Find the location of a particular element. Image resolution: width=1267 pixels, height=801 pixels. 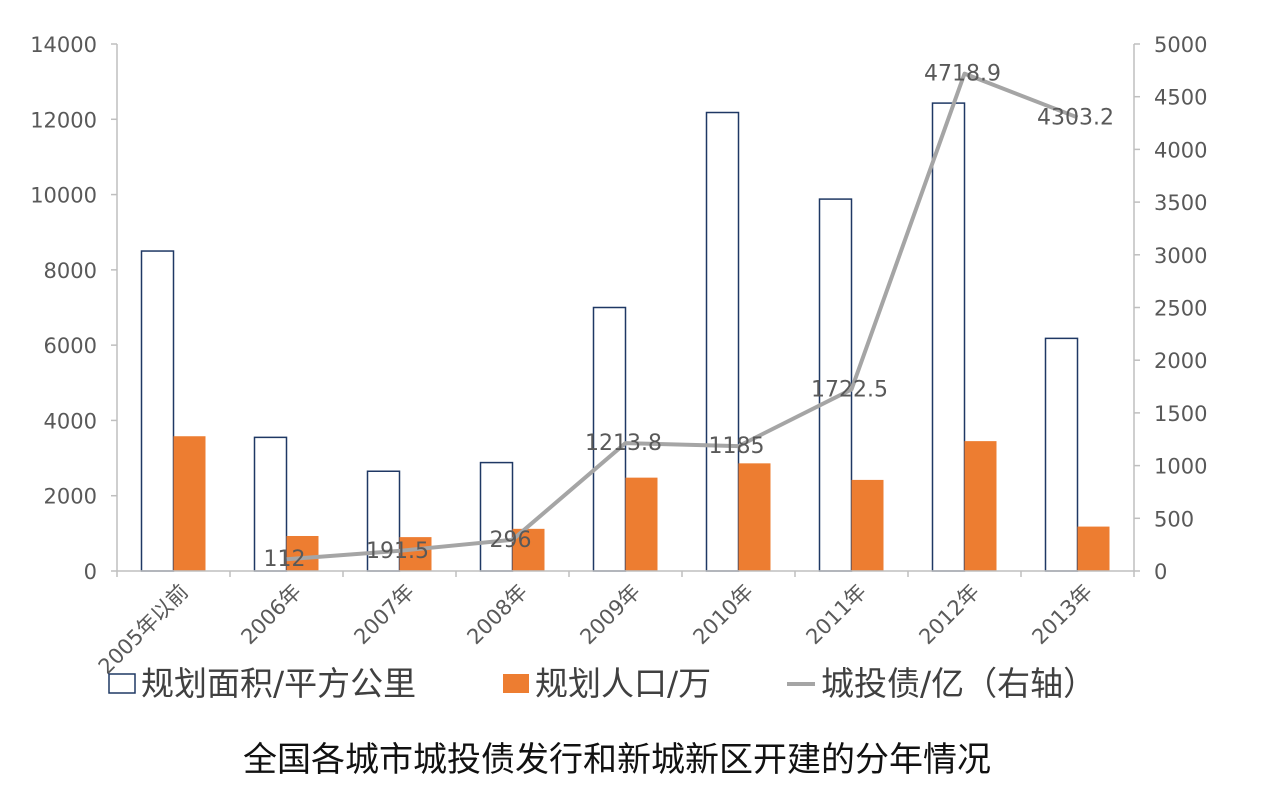

left-tick-label: 4000 is located at coordinates (70, 421).